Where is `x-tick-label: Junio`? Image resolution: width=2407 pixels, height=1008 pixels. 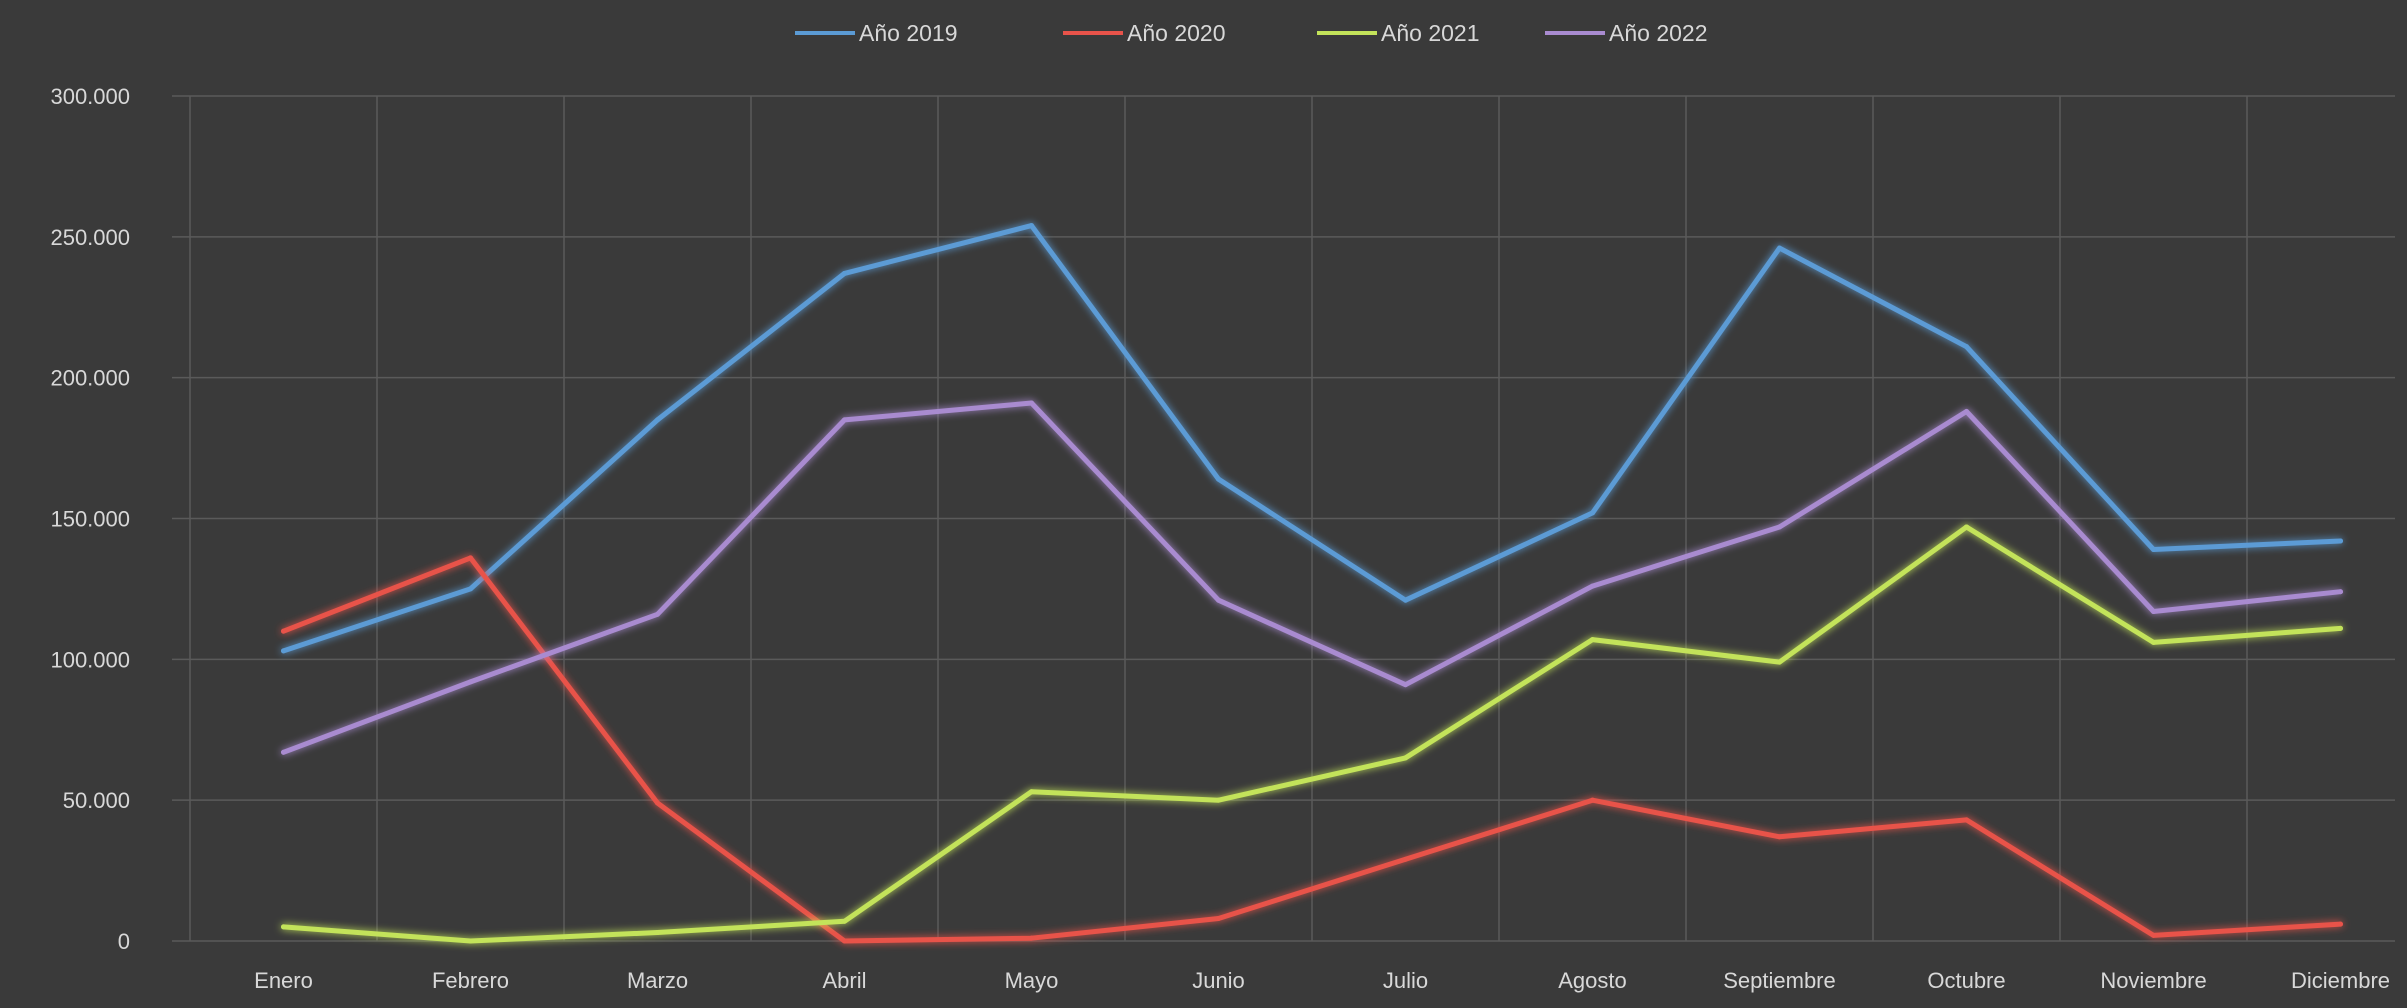 x-tick-label: Junio is located at coordinates (1218, 980).